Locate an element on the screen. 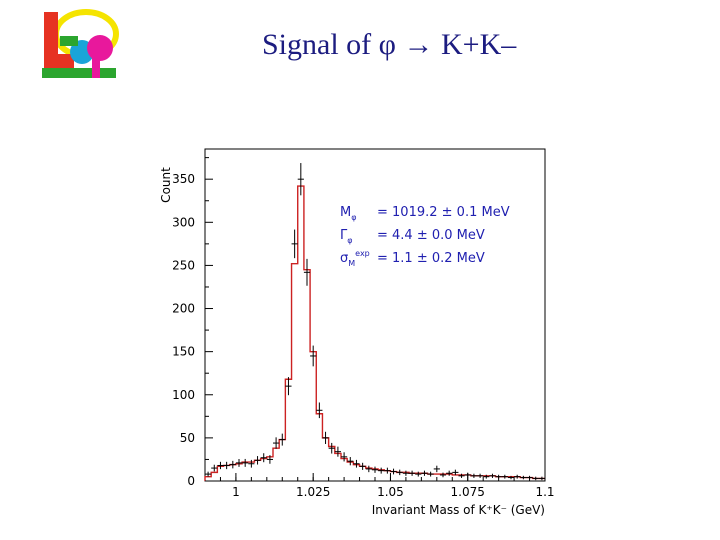 The height and width of the screenshot is (540, 720). fit-parameter: Γφ is located at coordinates (346, 236).